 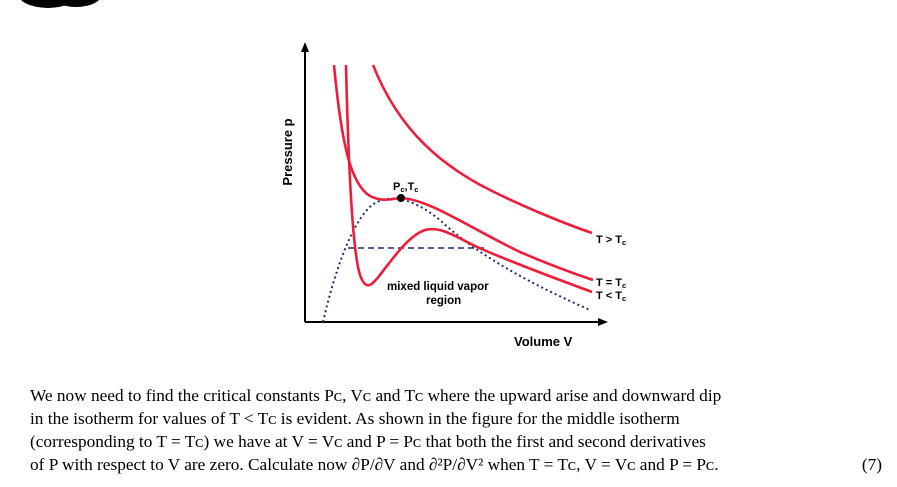 I want to click on isotherm-below-critical, so click(x=468, y=179).